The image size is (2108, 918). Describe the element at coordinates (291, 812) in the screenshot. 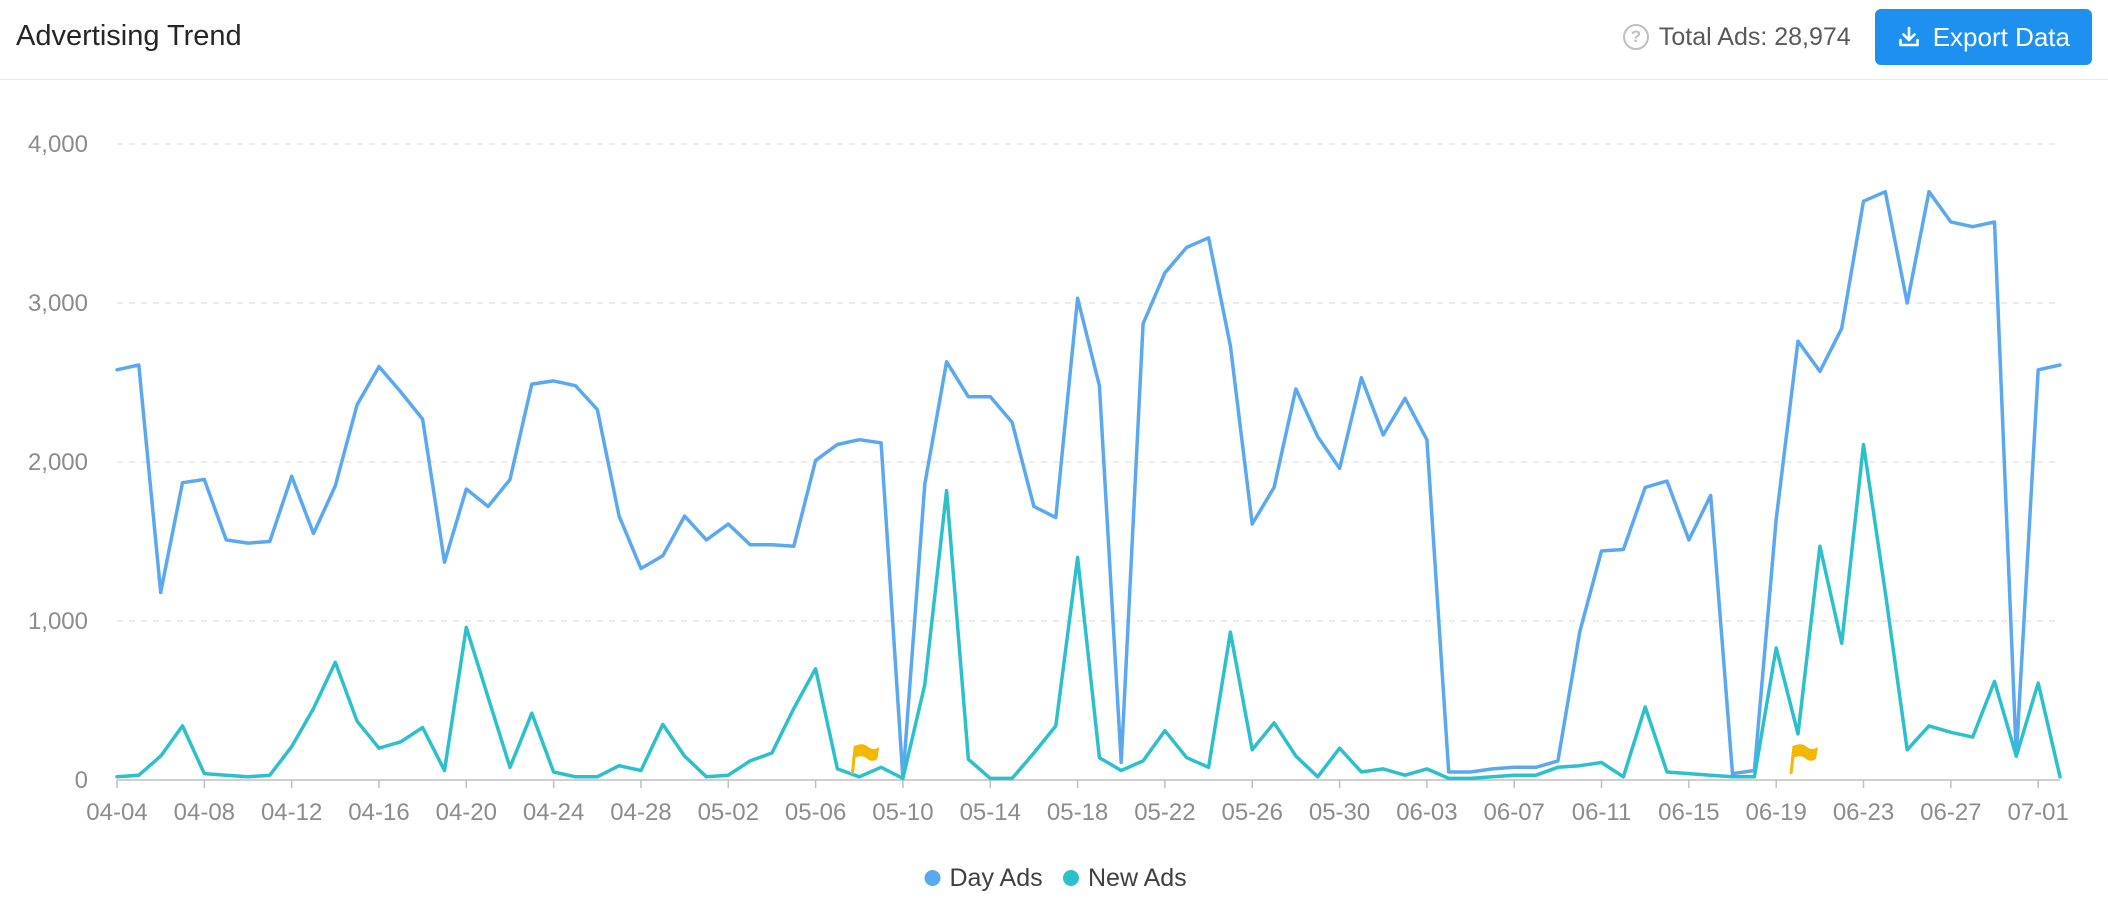

I see `x-tick-label: 04-12` at that location.